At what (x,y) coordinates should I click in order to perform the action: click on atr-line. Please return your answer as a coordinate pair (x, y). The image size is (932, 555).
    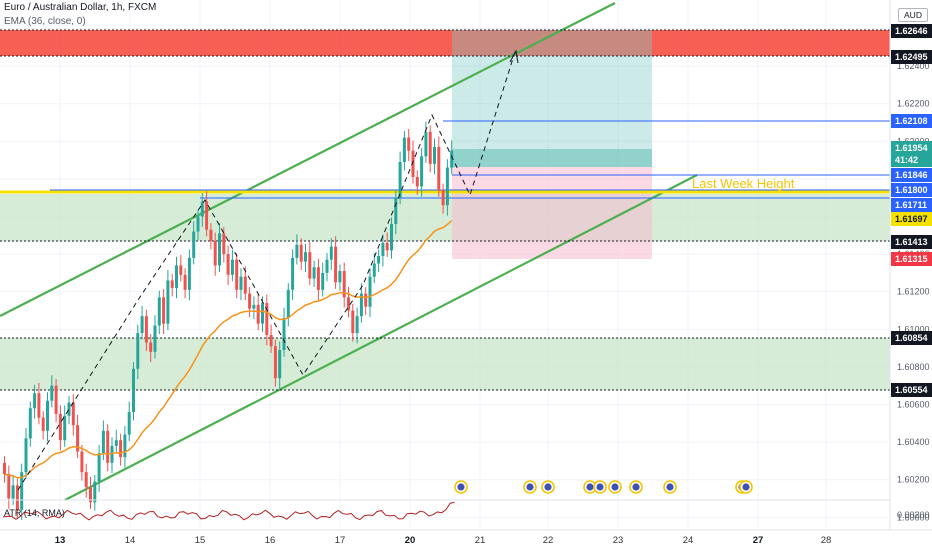
    Looking at the image, I should click on (228, 511).